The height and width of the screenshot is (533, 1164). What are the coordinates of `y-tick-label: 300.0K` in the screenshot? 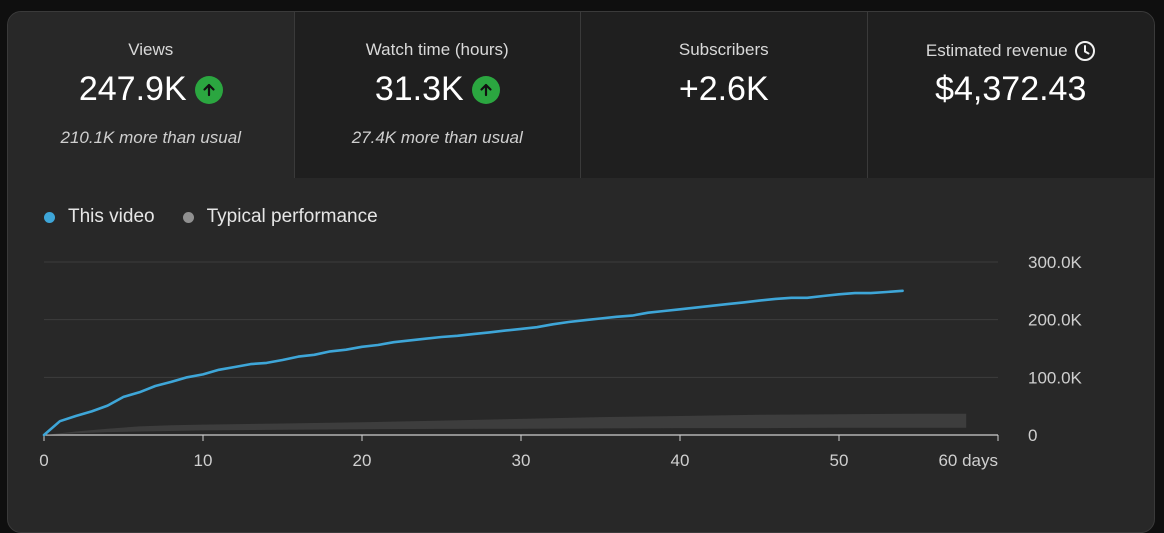 It's located at (1055, 262).